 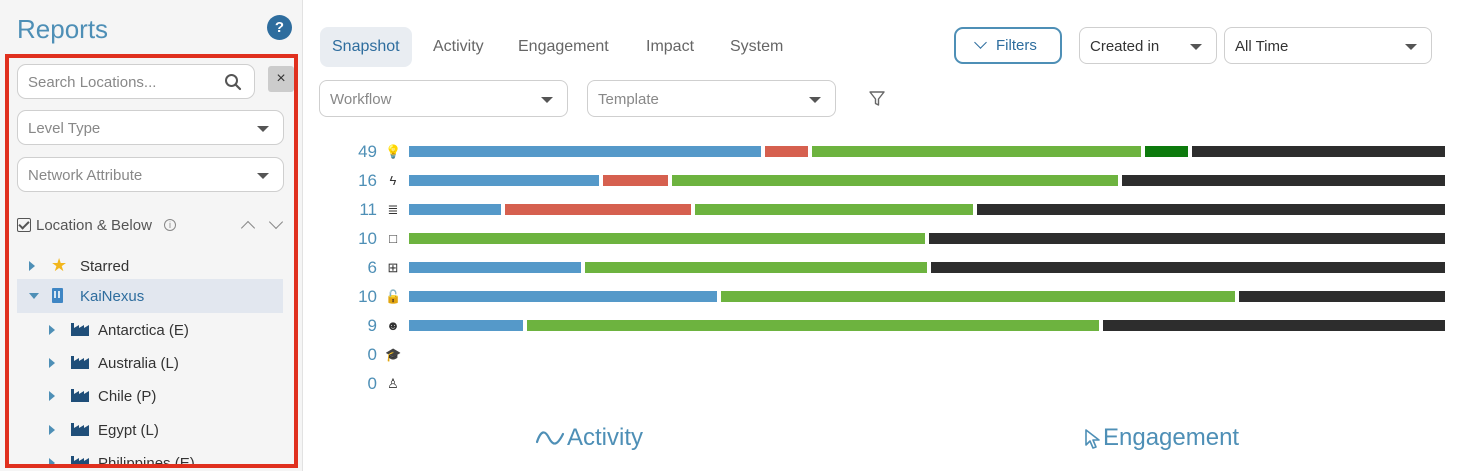 I want to click on tab-system: System, so click(x=757, y=46).